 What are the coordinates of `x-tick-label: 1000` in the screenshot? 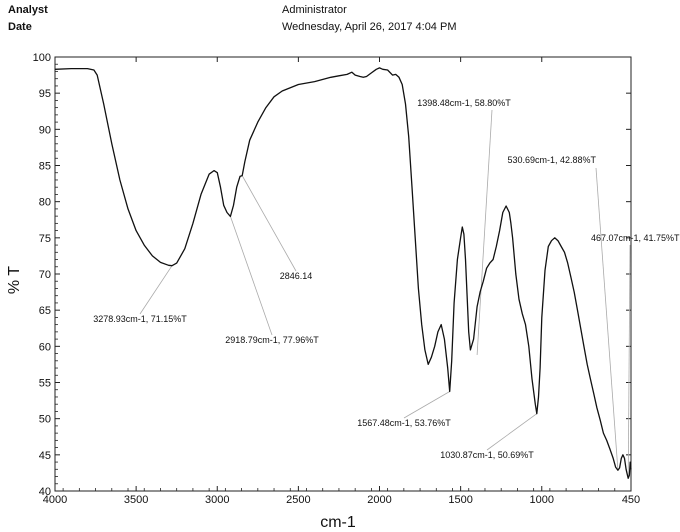 It's located at (542, 500).